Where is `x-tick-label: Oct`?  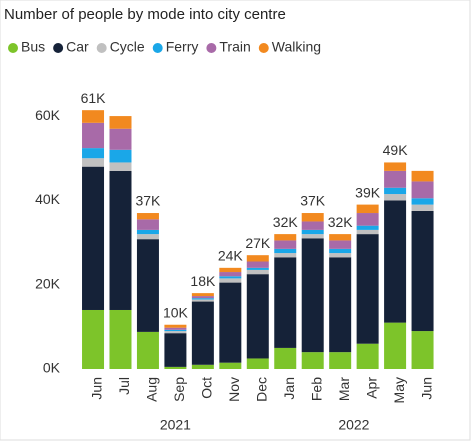 x-tick-label: Oct is located at coordinates (207, 388).